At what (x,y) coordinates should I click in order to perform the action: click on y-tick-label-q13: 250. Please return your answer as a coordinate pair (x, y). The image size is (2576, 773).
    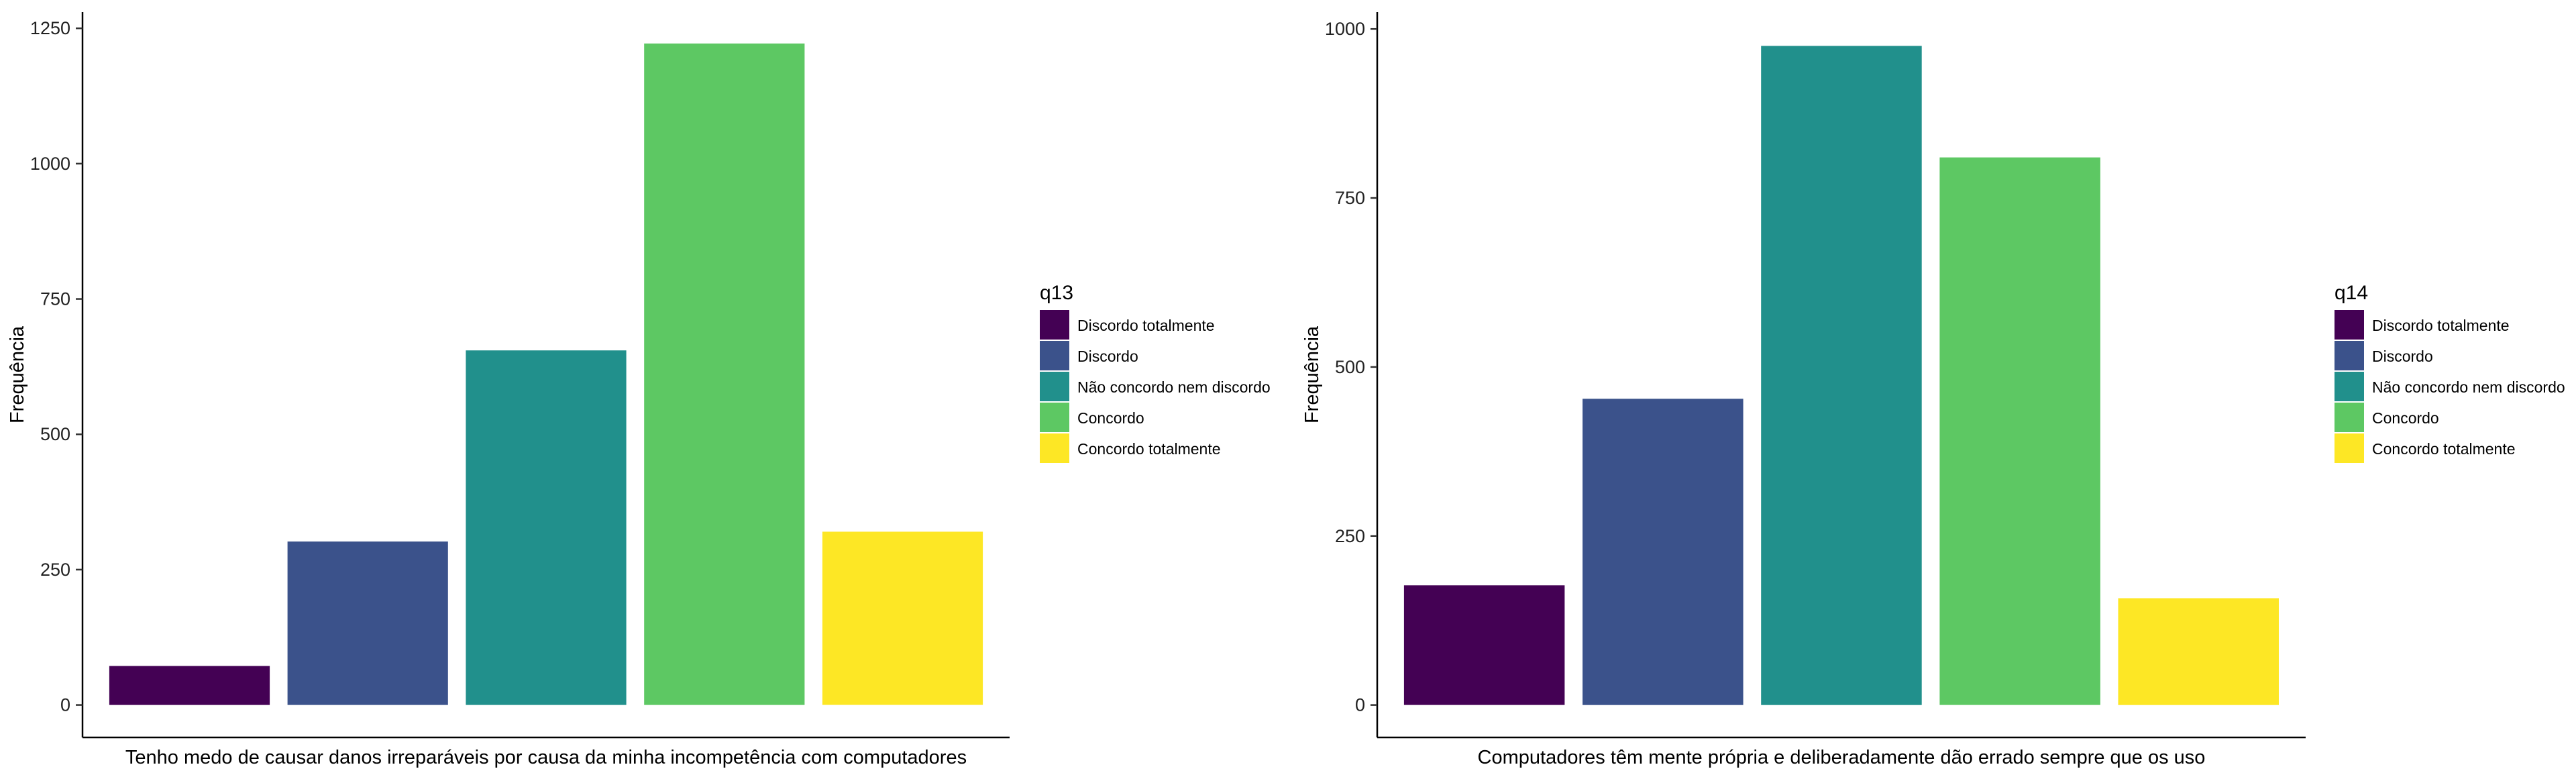
    Looking at the image, I should click on (55, 570).